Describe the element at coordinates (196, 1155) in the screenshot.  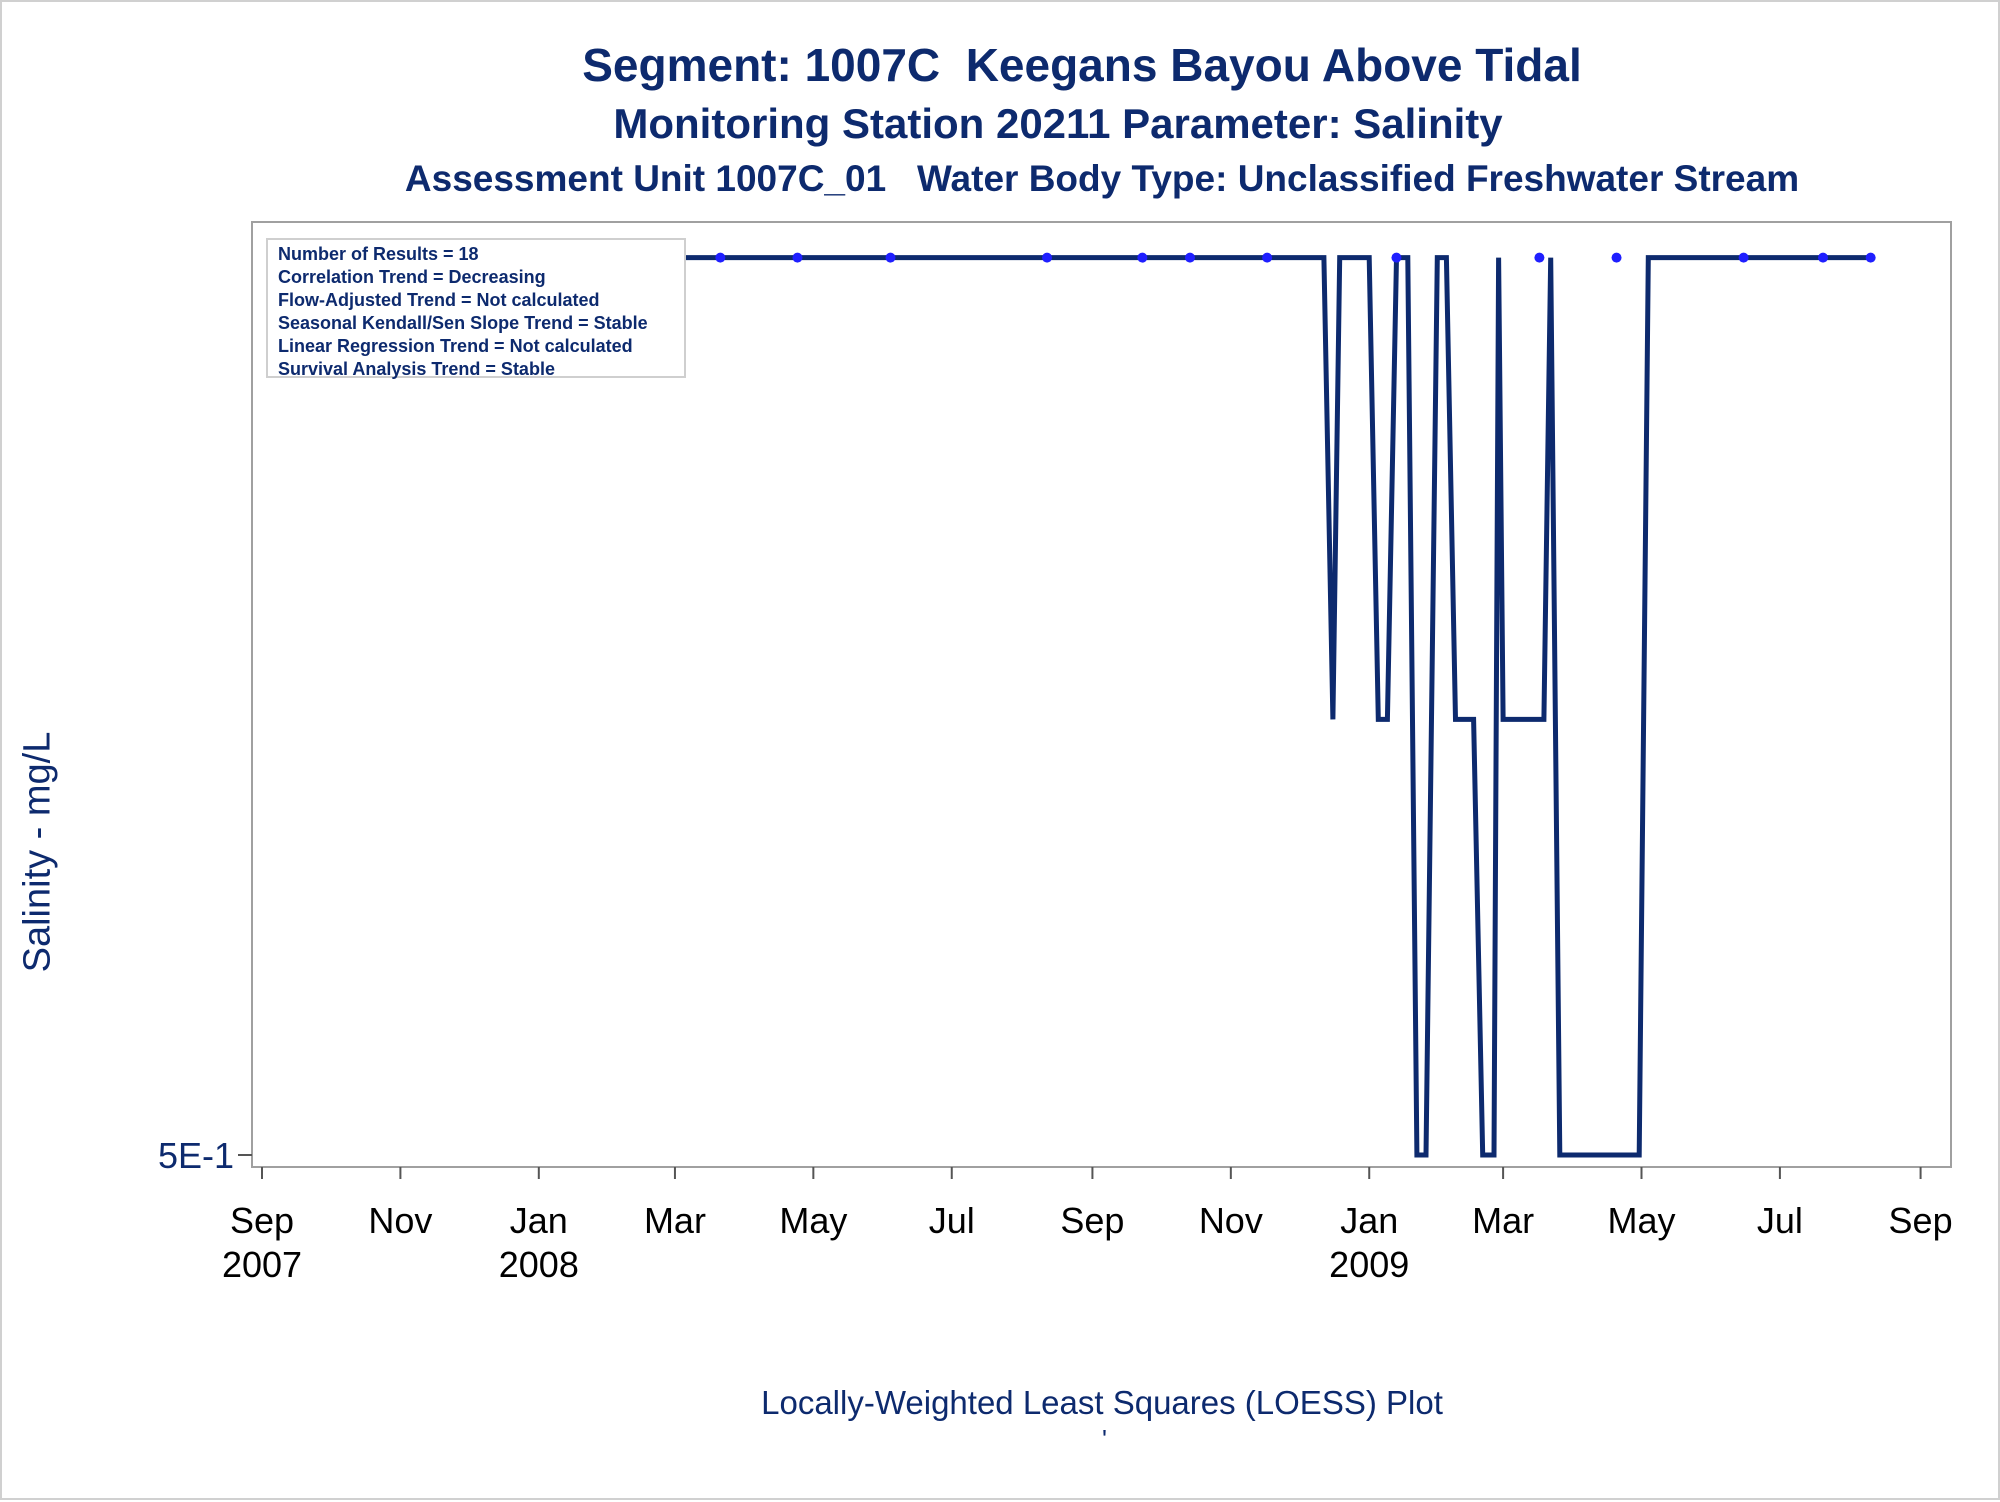
I see `y-tick-label: 5E-1` at that location.